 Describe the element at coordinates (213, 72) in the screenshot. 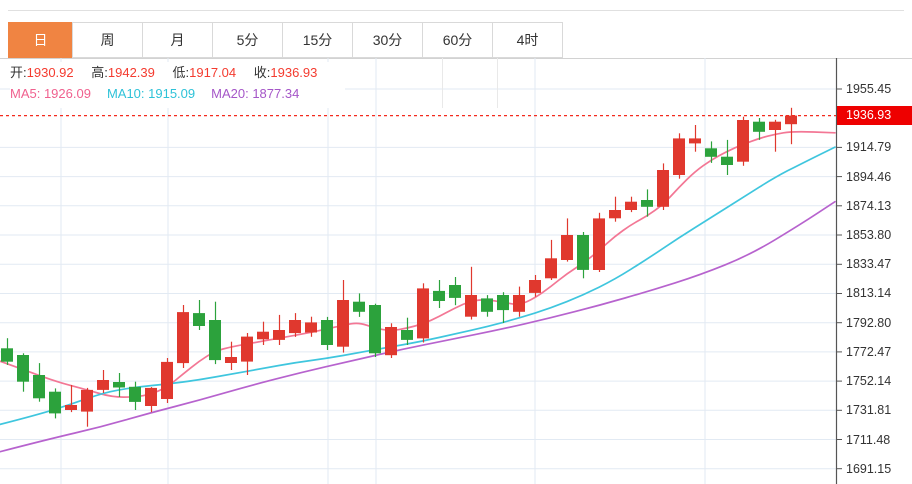

I see `low-value: 1917.04` at that location.